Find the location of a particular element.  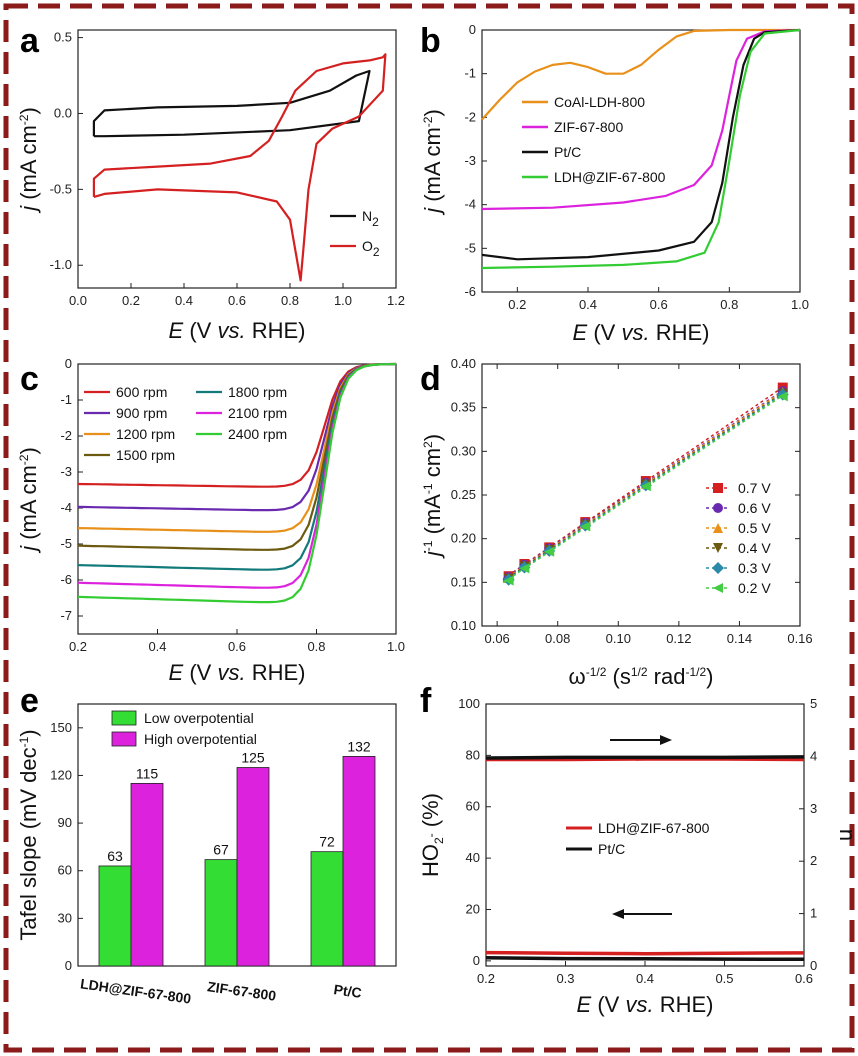

y-tick-label: 0.10 is located at coordinates (463, 625).